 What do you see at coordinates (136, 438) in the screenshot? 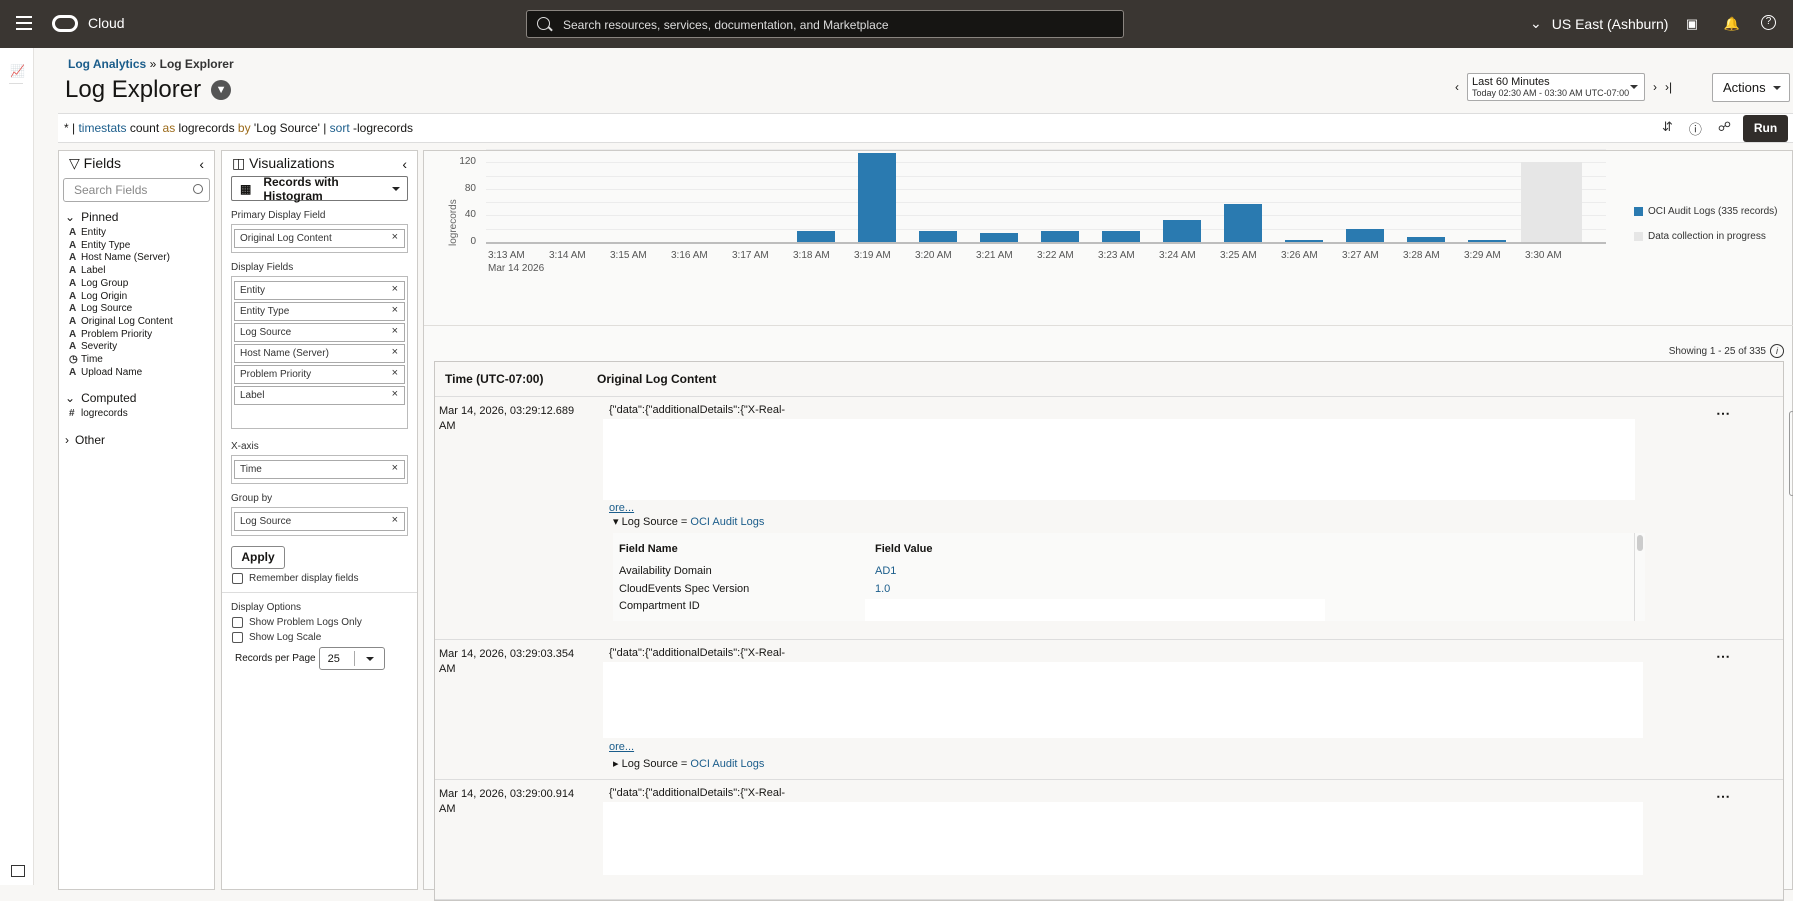
I see `other-group-toggle: › Other` at bounding box center [136, 438].